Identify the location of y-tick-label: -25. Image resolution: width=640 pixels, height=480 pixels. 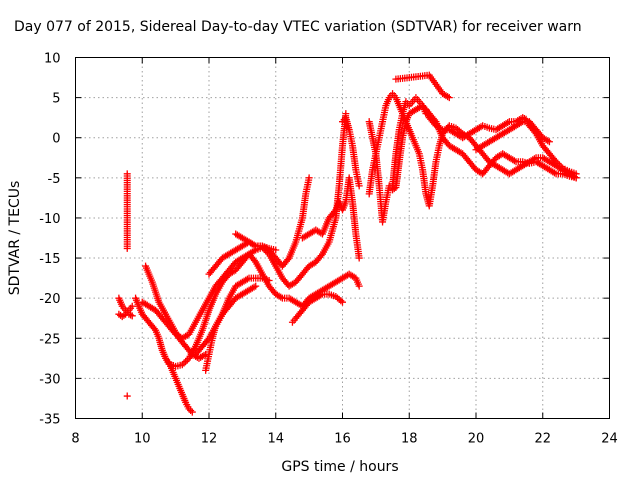
(49, 339).